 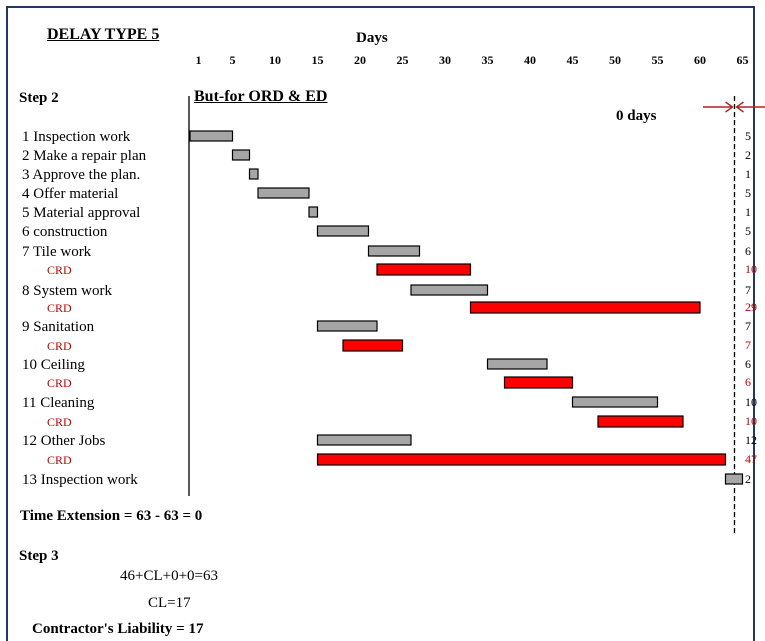 What do you see at coordinates (84, 156) in the screenshot?
I see `task-label: 2 Make a repair plan` at bounding box center [84, 156].